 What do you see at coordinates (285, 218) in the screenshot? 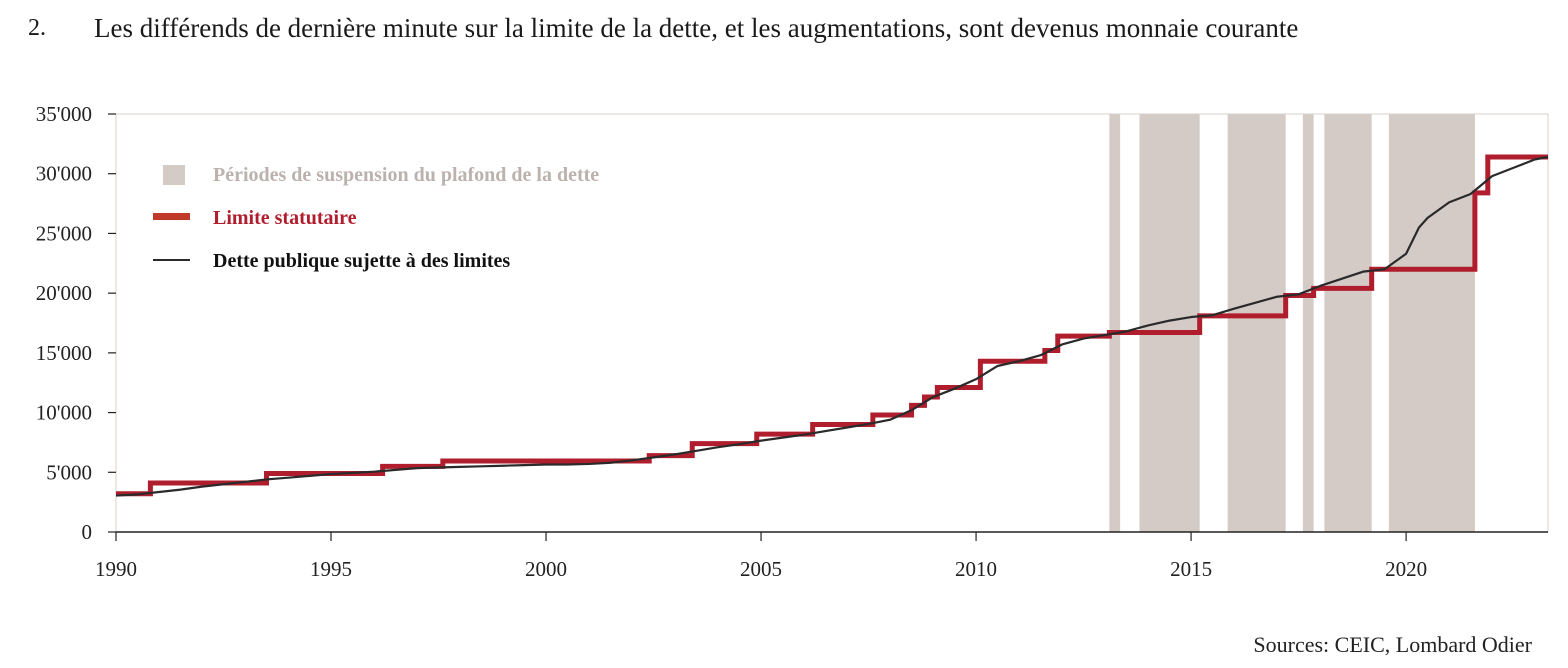
I see `legend-label-limit: Limite statutaire` at bounding box center [285, 218].